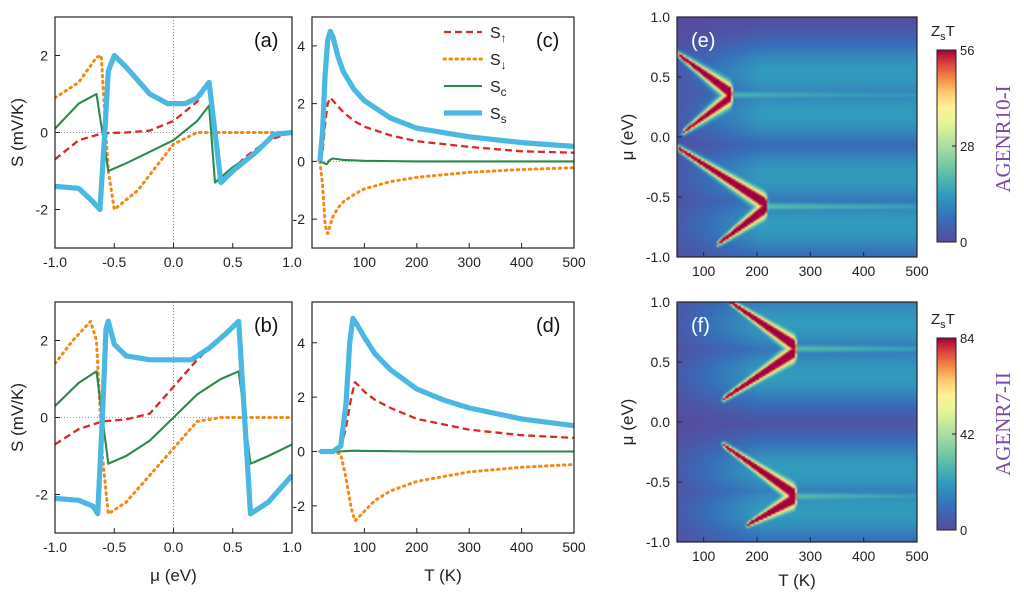  I want to click on legend-label-s-c: Sc, so click(498, 89).